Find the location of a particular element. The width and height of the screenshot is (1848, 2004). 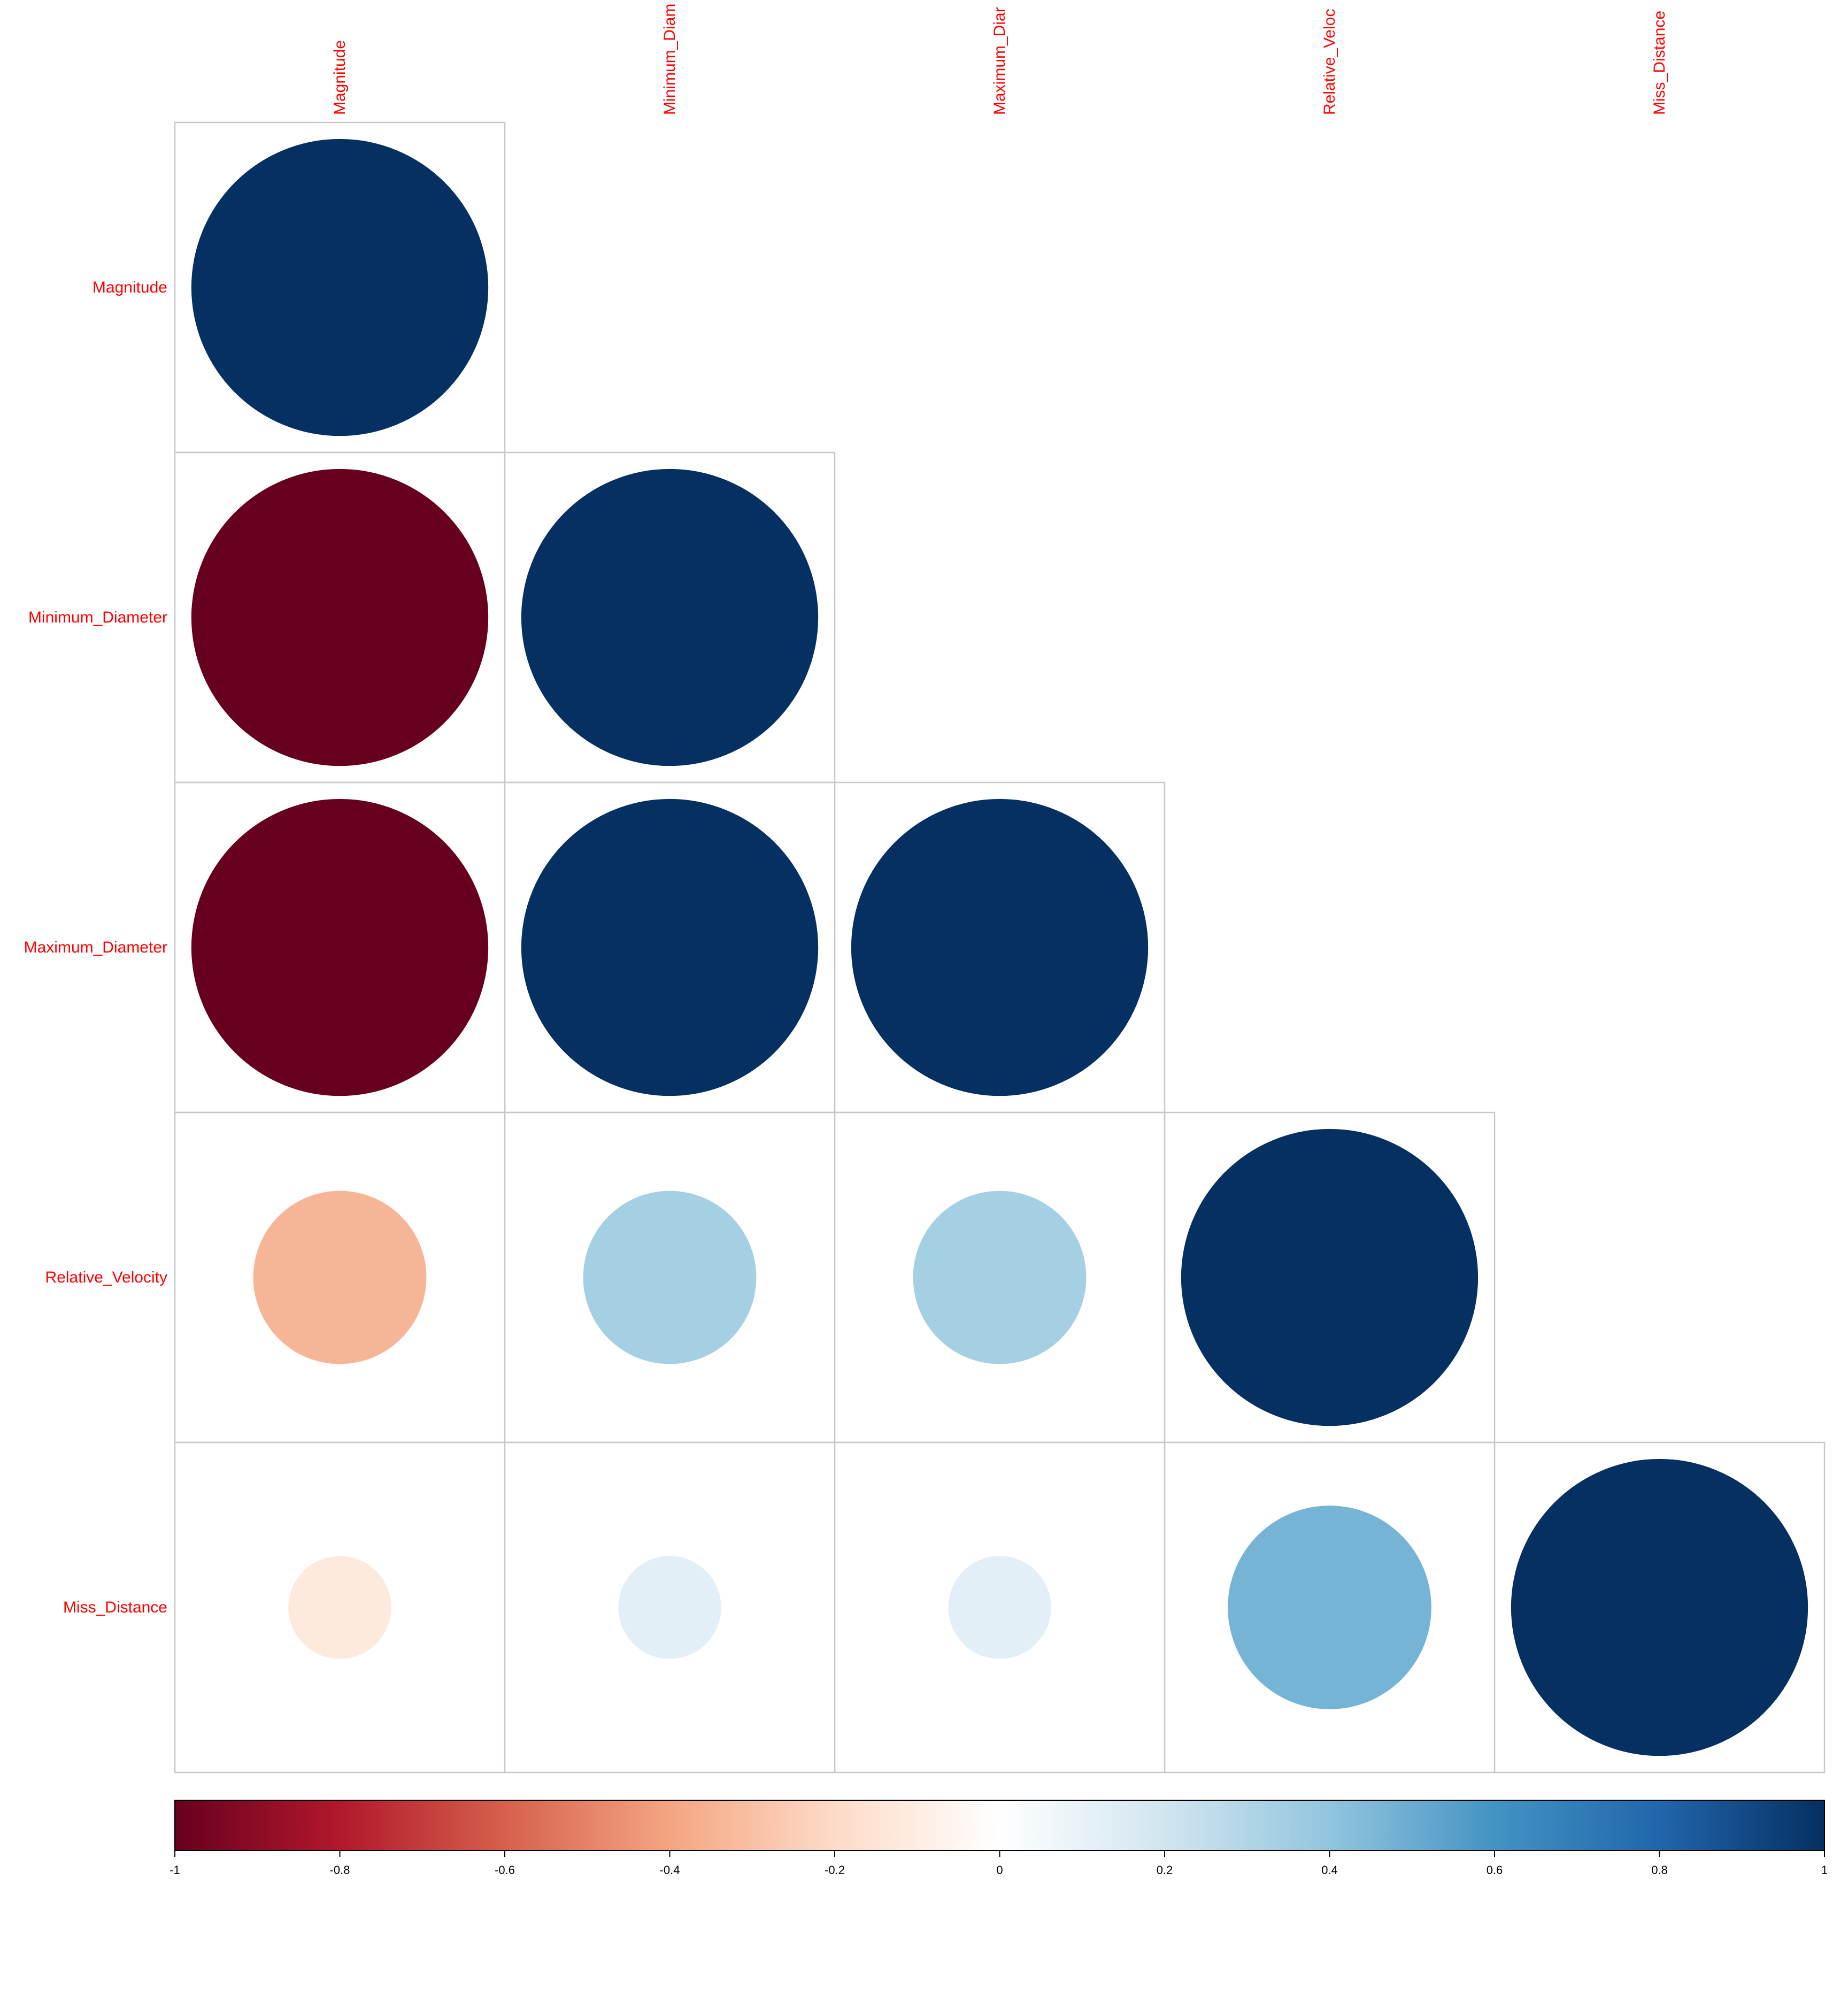

row-label-Maximum_Diameter: Maximum_Diameter is located at coordinates (95, 947).